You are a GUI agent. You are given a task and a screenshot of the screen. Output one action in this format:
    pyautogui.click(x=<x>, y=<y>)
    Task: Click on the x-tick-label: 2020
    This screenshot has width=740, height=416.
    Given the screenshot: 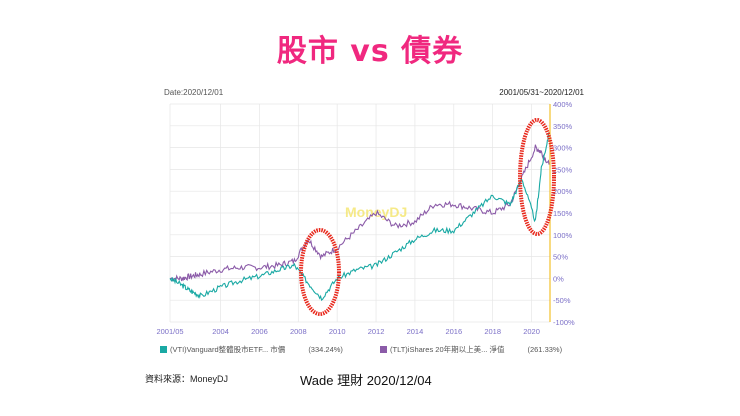 What is the action you would take?
    pyautogui.click(x=531, y=331)
    